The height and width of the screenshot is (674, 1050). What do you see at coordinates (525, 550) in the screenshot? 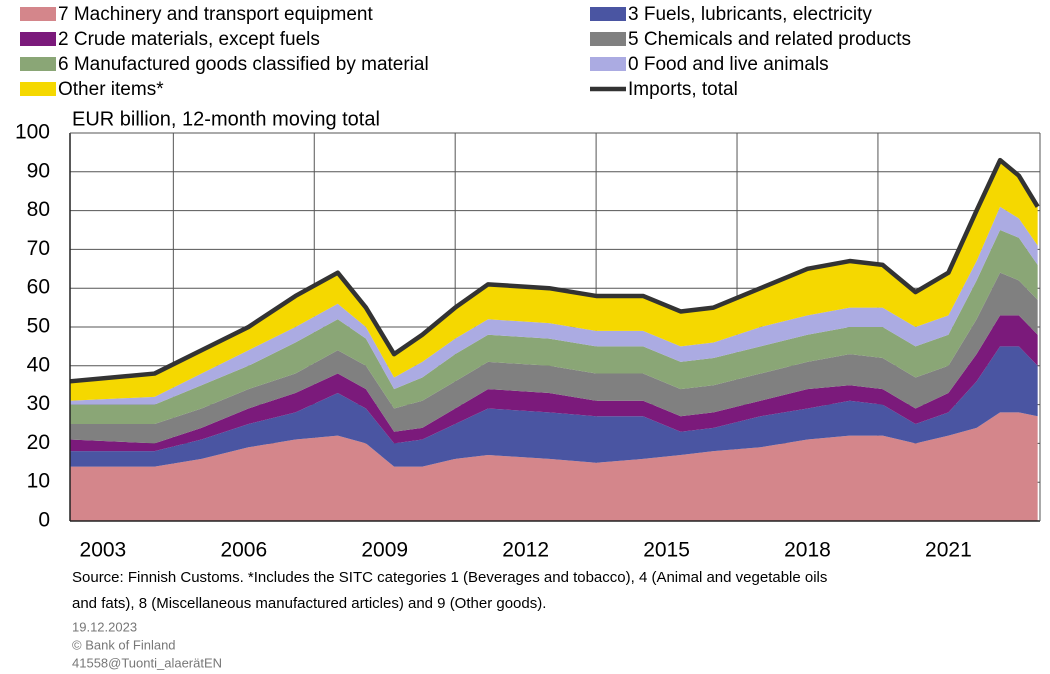
I see `x-tick-label: 2012` at bounding box center [525, 550].